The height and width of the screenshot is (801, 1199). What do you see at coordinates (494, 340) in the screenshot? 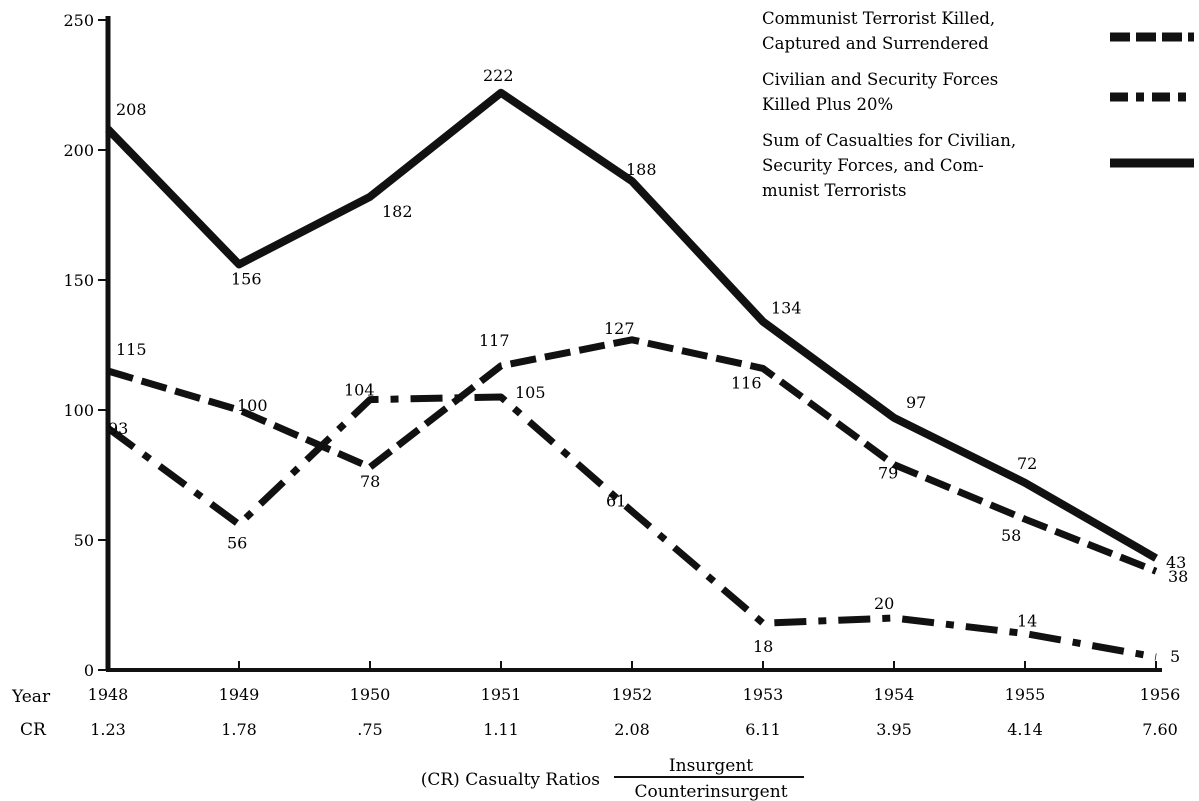
I see `data-label: 117` at bounding box center [494, 340].